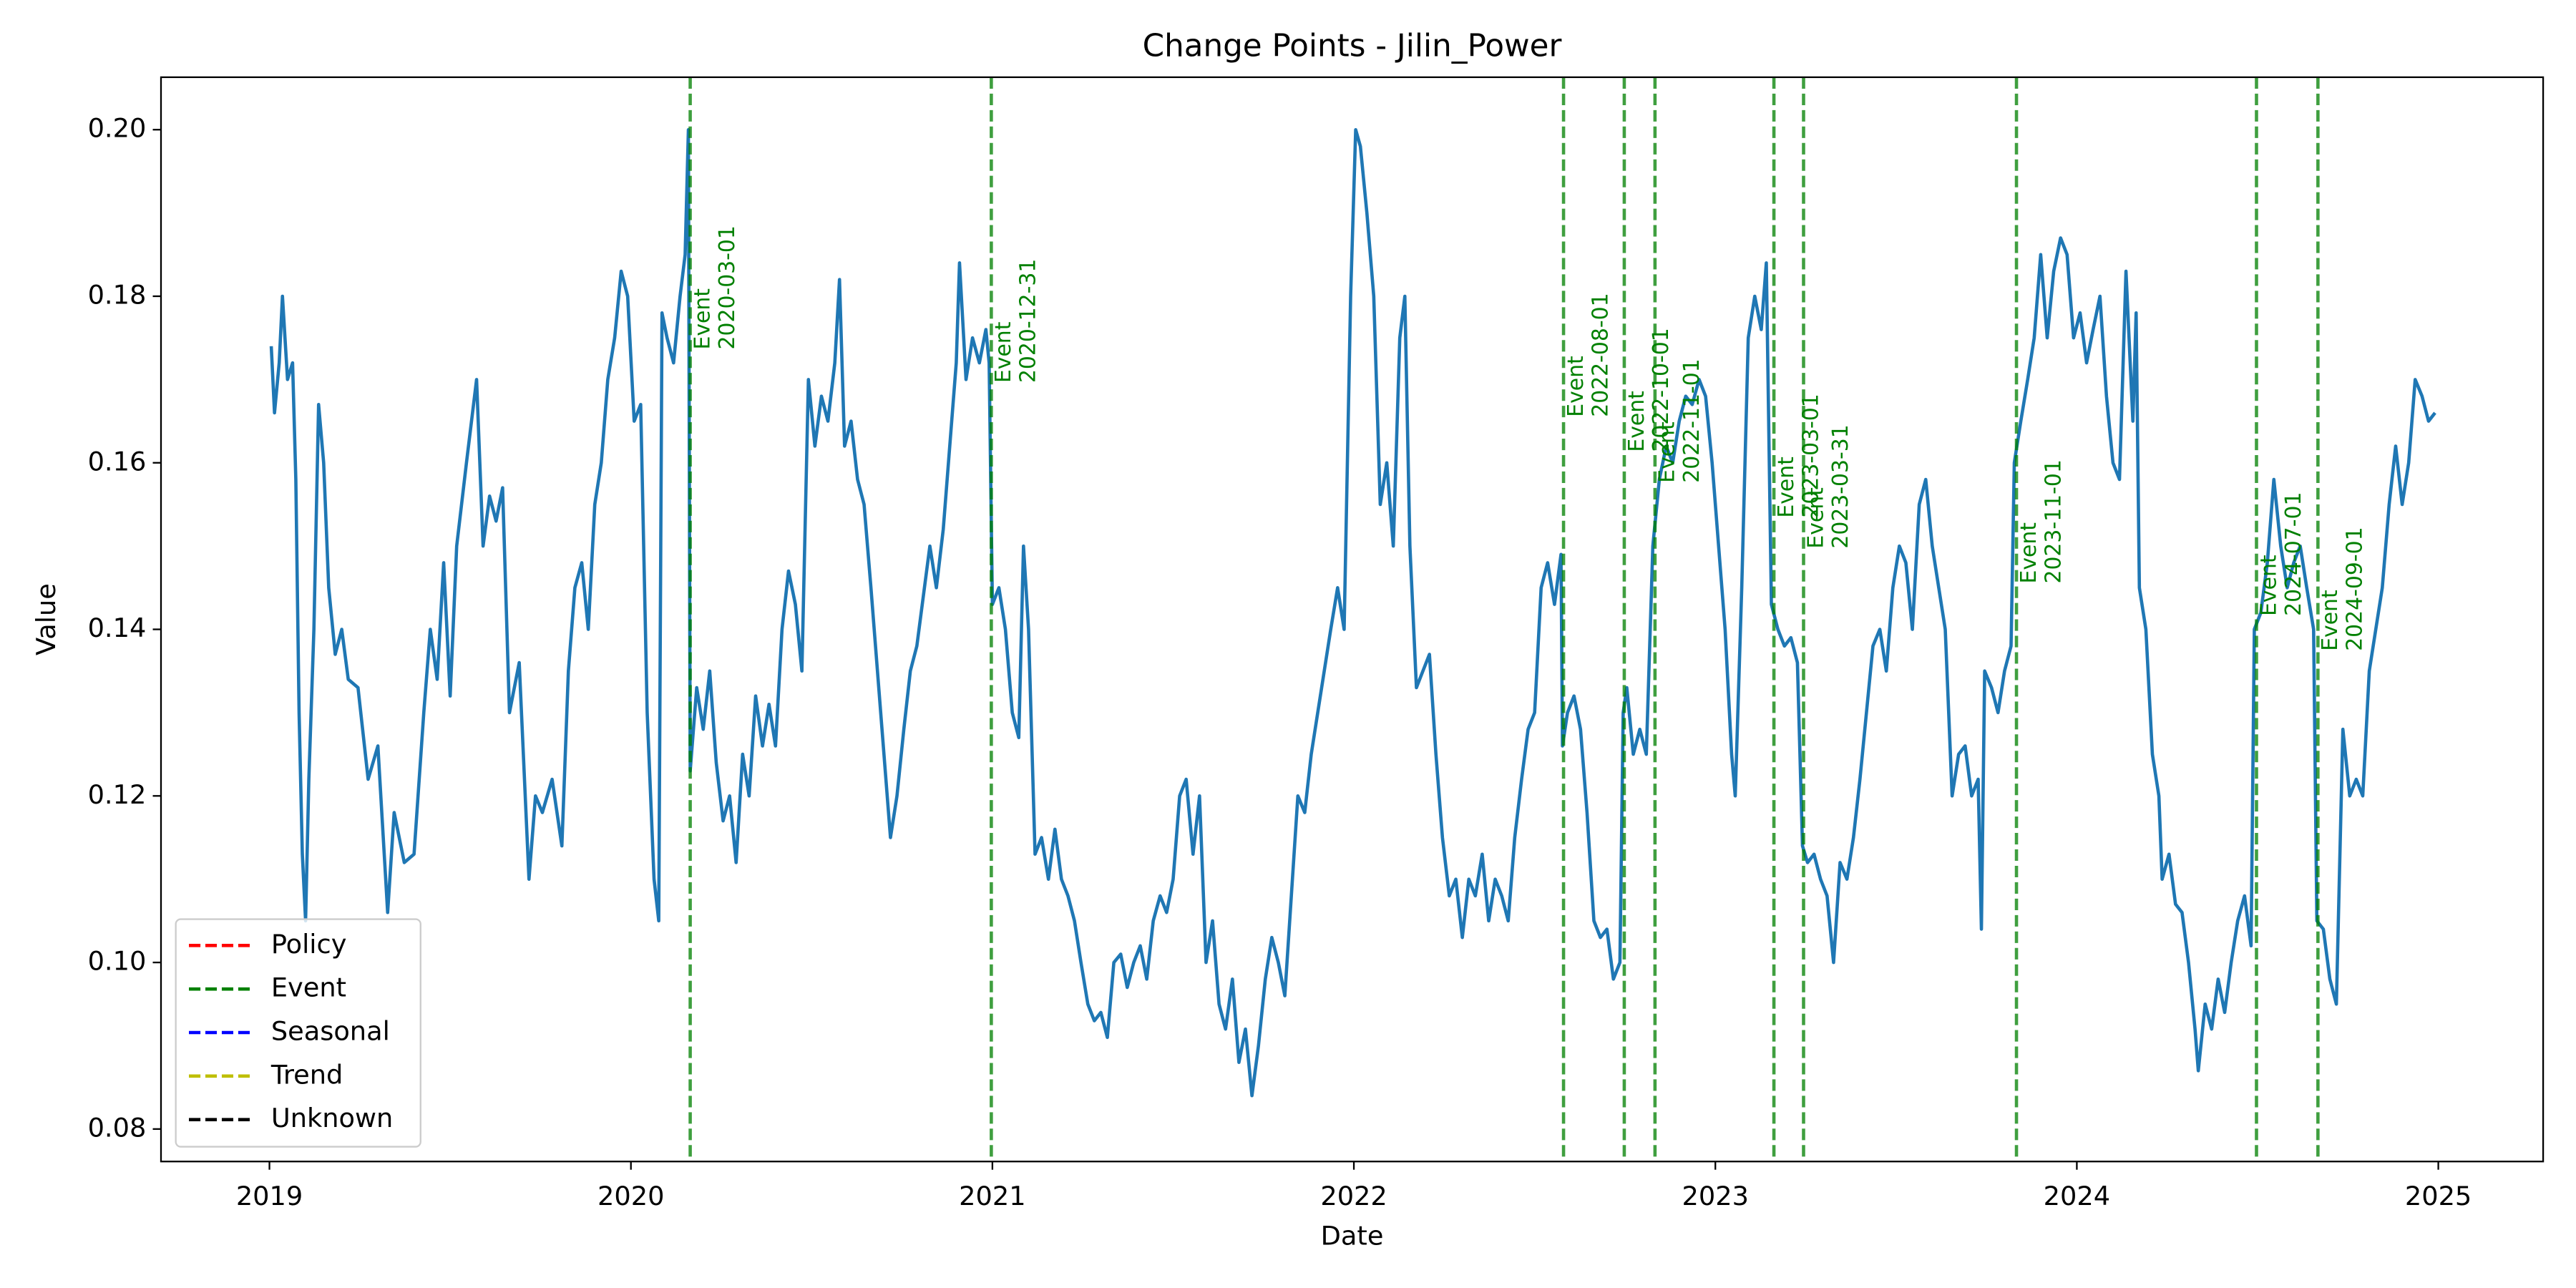 The image size is (2576, 1288). I want to click on y-tick-label: 0.12, so click(117, 794).